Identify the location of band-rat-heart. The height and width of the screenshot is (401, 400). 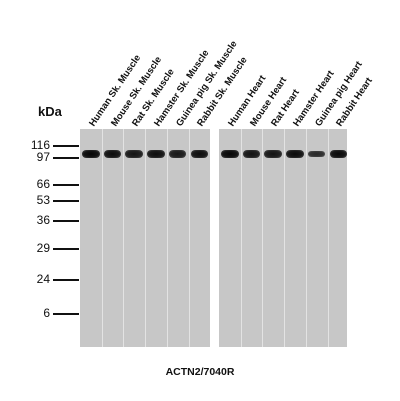
(273, 154).